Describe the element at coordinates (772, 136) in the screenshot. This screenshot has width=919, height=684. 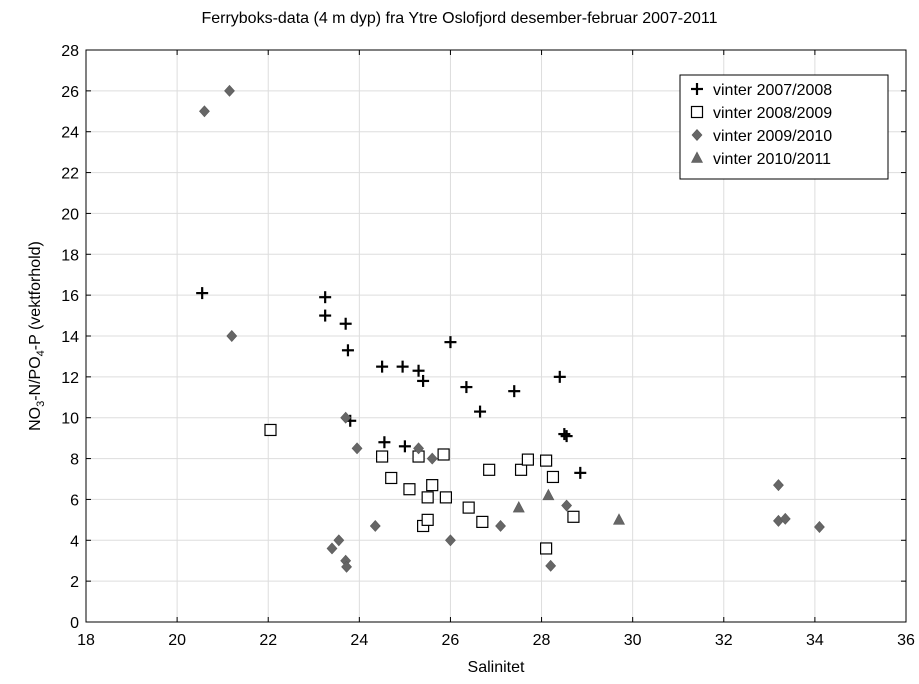
I see `legend-label: vinter 2009/2010` at that location.